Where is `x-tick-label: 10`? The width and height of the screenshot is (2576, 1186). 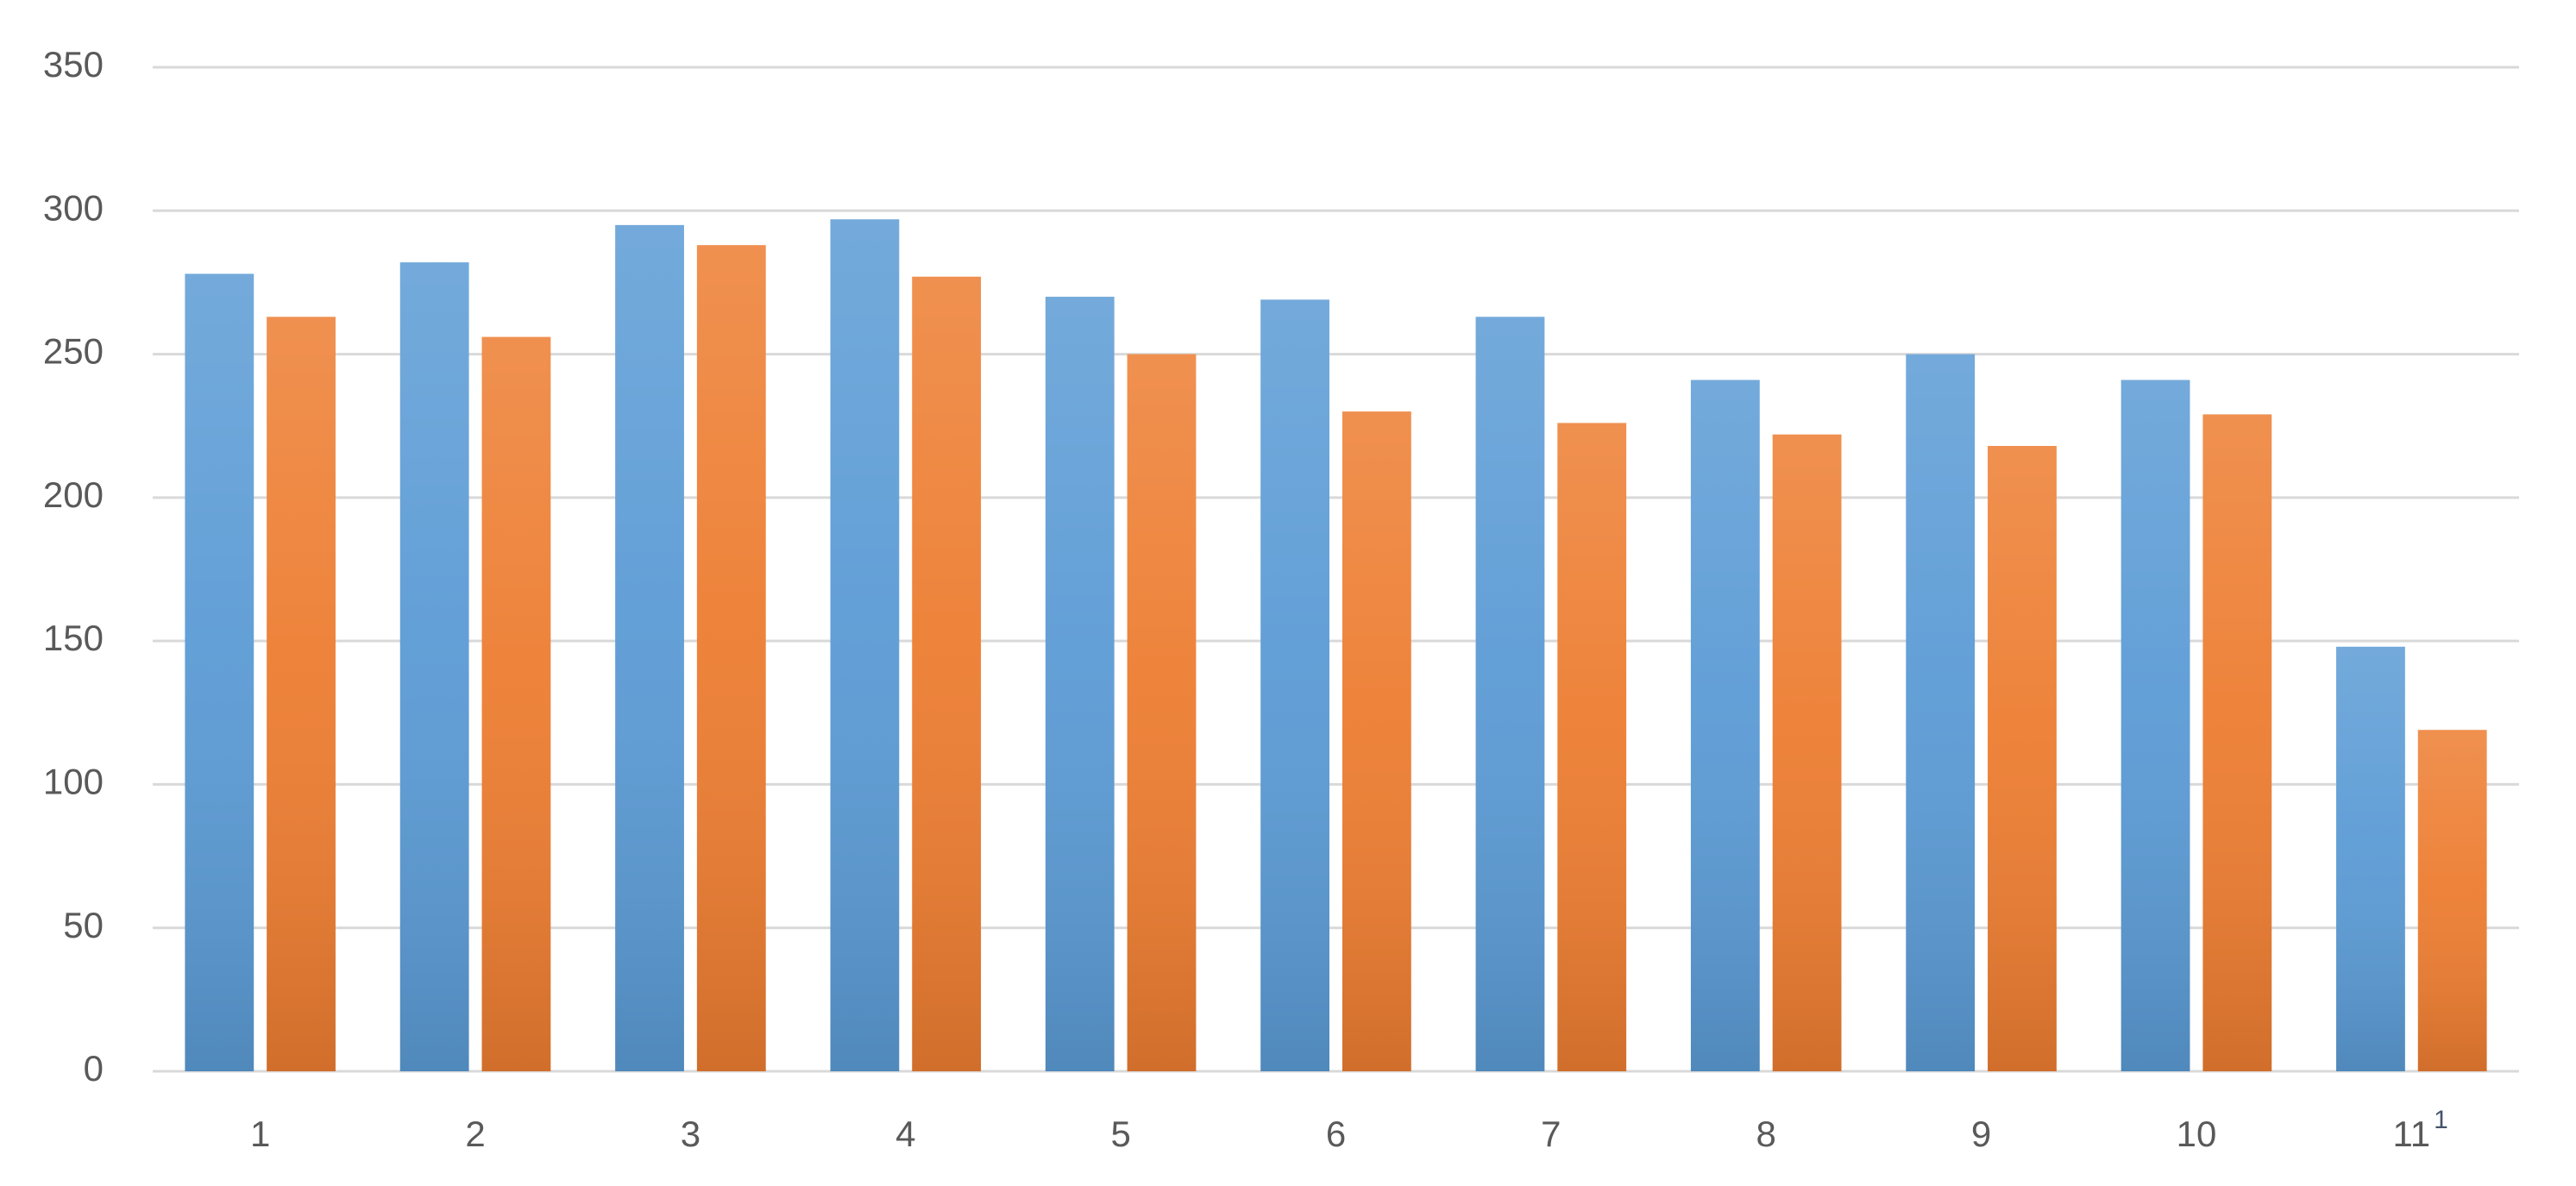 x-tick-label: 10 is located at coordinates (2197, 1134).